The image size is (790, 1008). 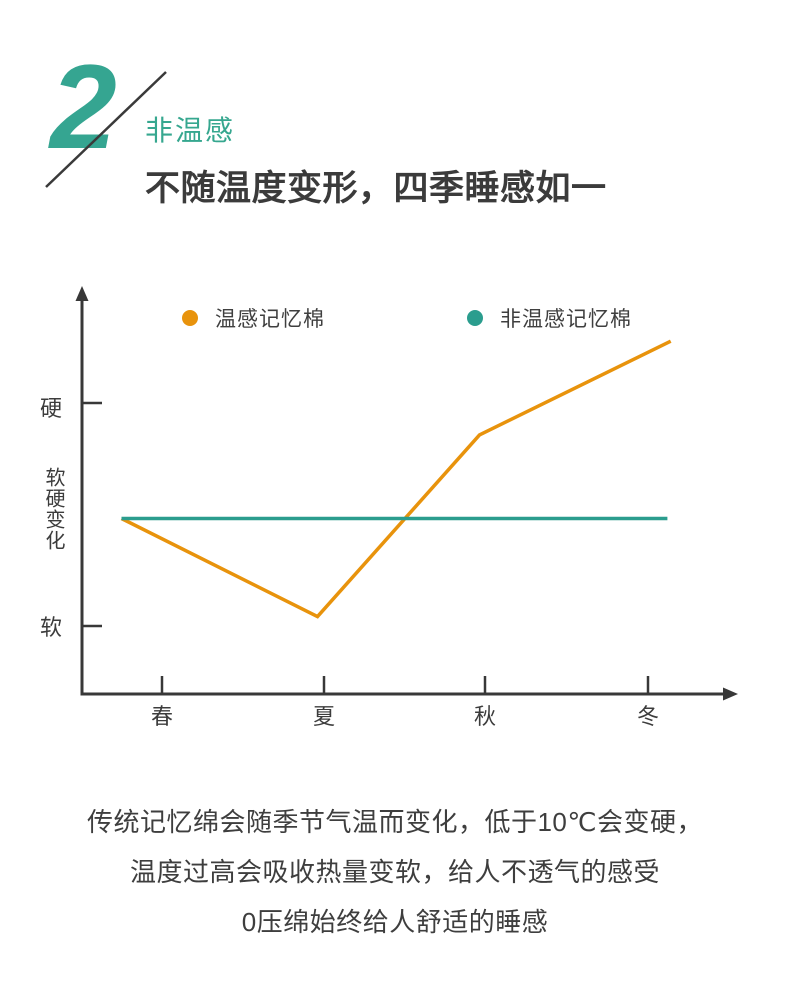 What do you see at coordinates (83, 107) in the screenshot?
I see `section-number: 2` at bounding box center [83, 107].